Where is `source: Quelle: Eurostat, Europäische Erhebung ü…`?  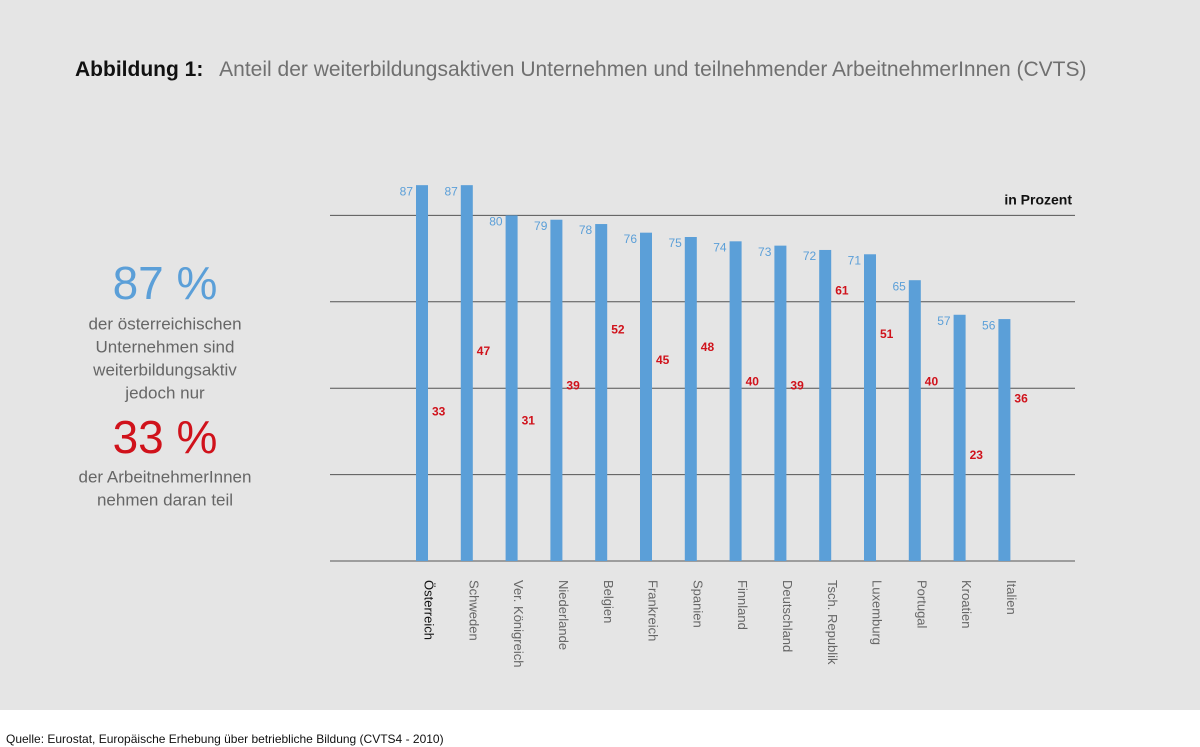
source: Quelle: Eurostat, Europäische Erhebung ü… is located at coordinates (225, 739).